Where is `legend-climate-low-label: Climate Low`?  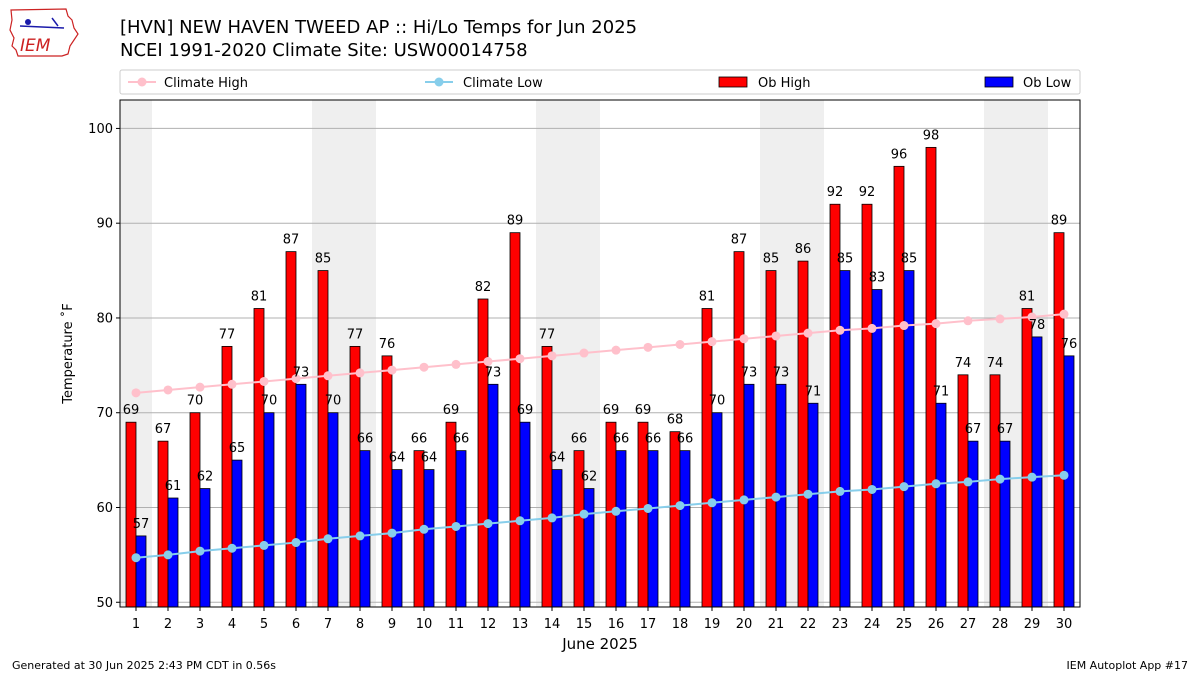 legend-climate-low-label: Climate Low is located at coordinates (503, 83).